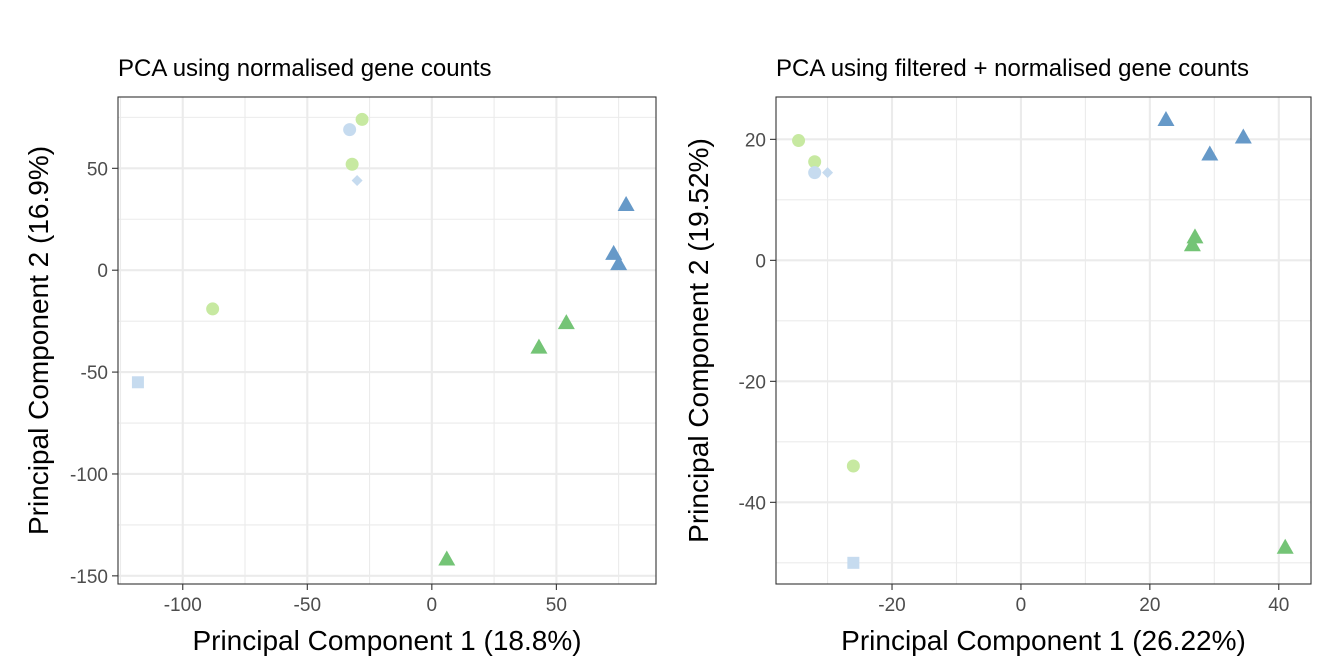 This screenshot has height=672, width=1344. What do you see at coordinates (698, 340) in the screenshot?
I see `y-axis-title: Principal Component 2 (19.52%)` at bounding box center [698, 340].